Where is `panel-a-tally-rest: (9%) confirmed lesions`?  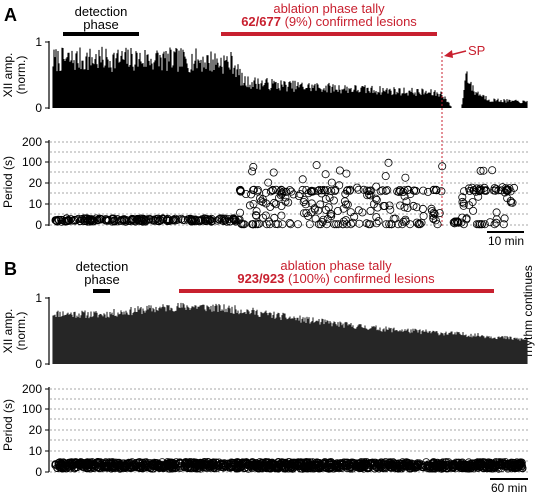 panel-a-tally-rest: (9%) confirmed lesions is located at coordinates (349, 21).